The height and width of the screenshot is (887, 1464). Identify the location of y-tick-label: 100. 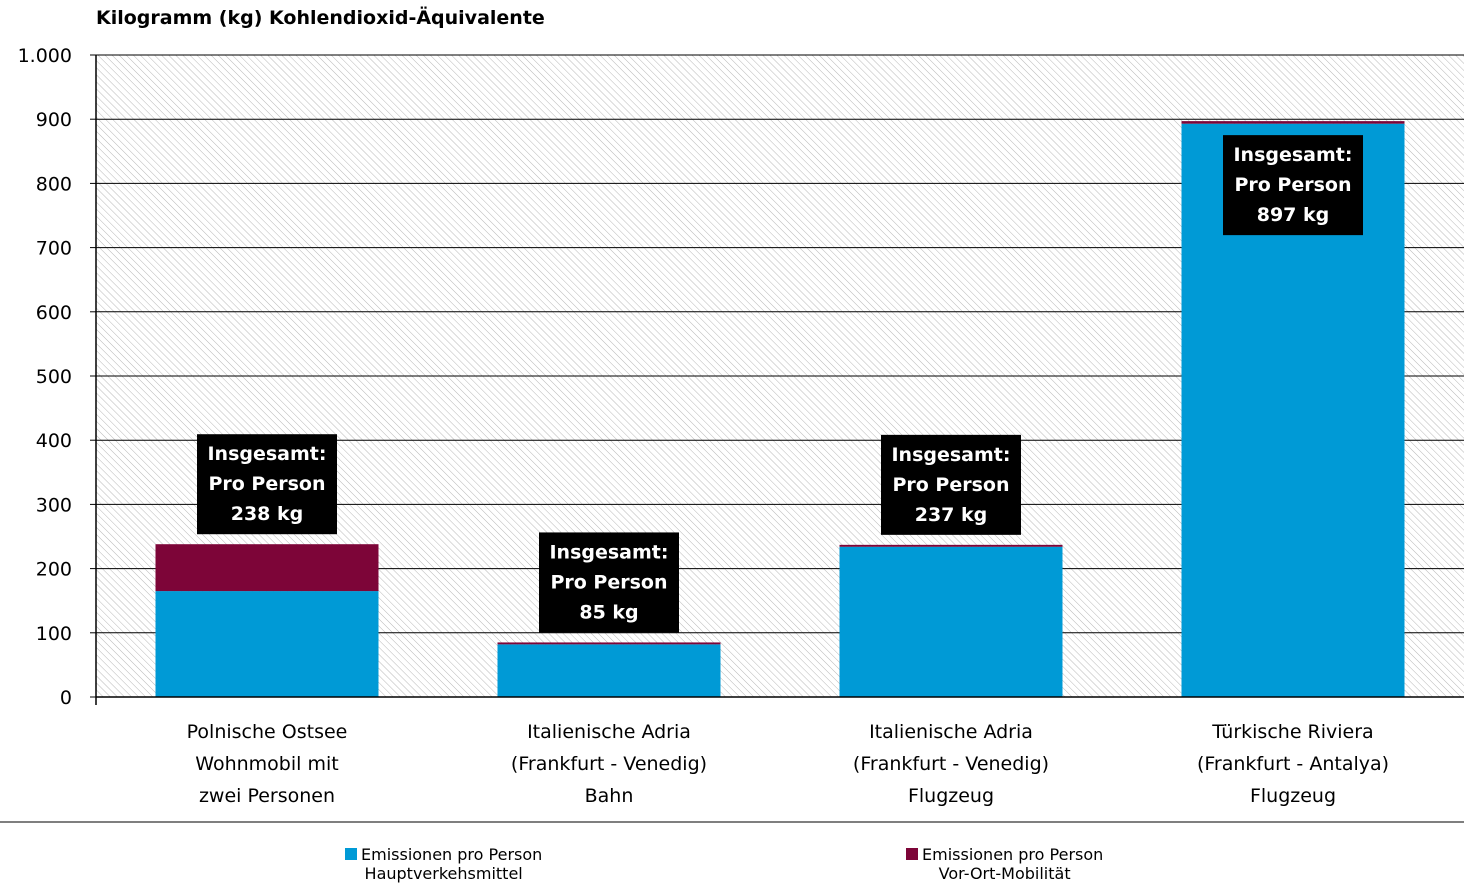
(54, 634).